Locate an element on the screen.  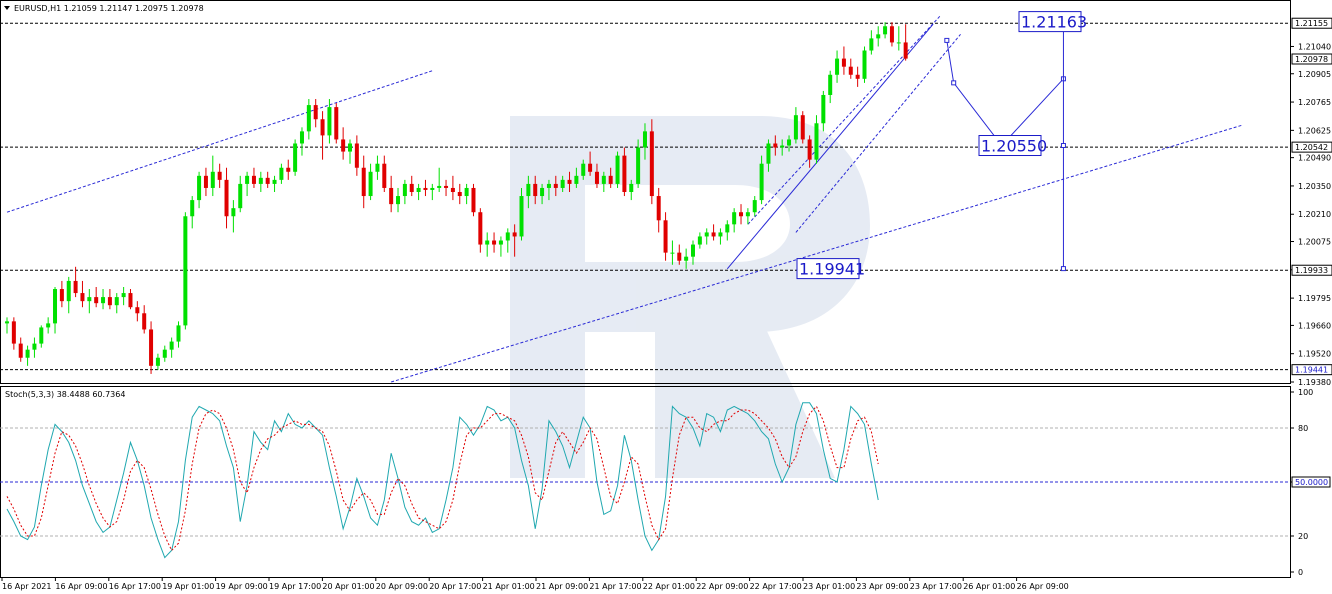
stoch-axis: 100 80 50.0000 20 0 is located at coordinates (1310, 482).